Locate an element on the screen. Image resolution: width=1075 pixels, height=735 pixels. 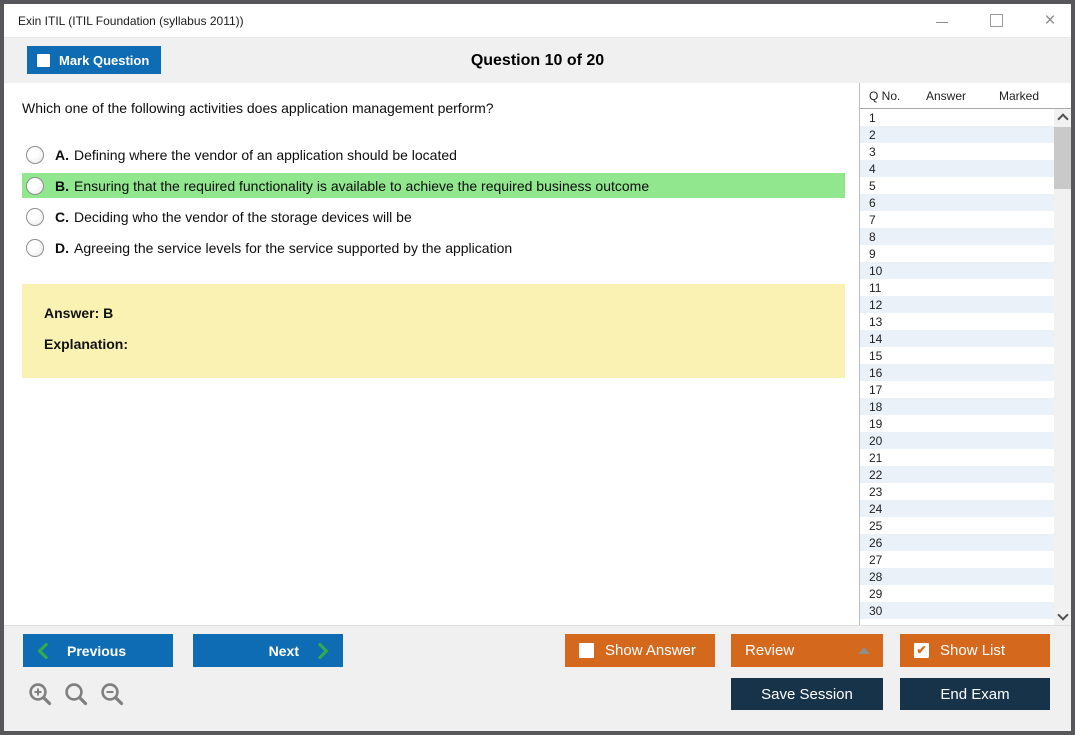
zoom-toolbar is located at coordinates (76, 694).